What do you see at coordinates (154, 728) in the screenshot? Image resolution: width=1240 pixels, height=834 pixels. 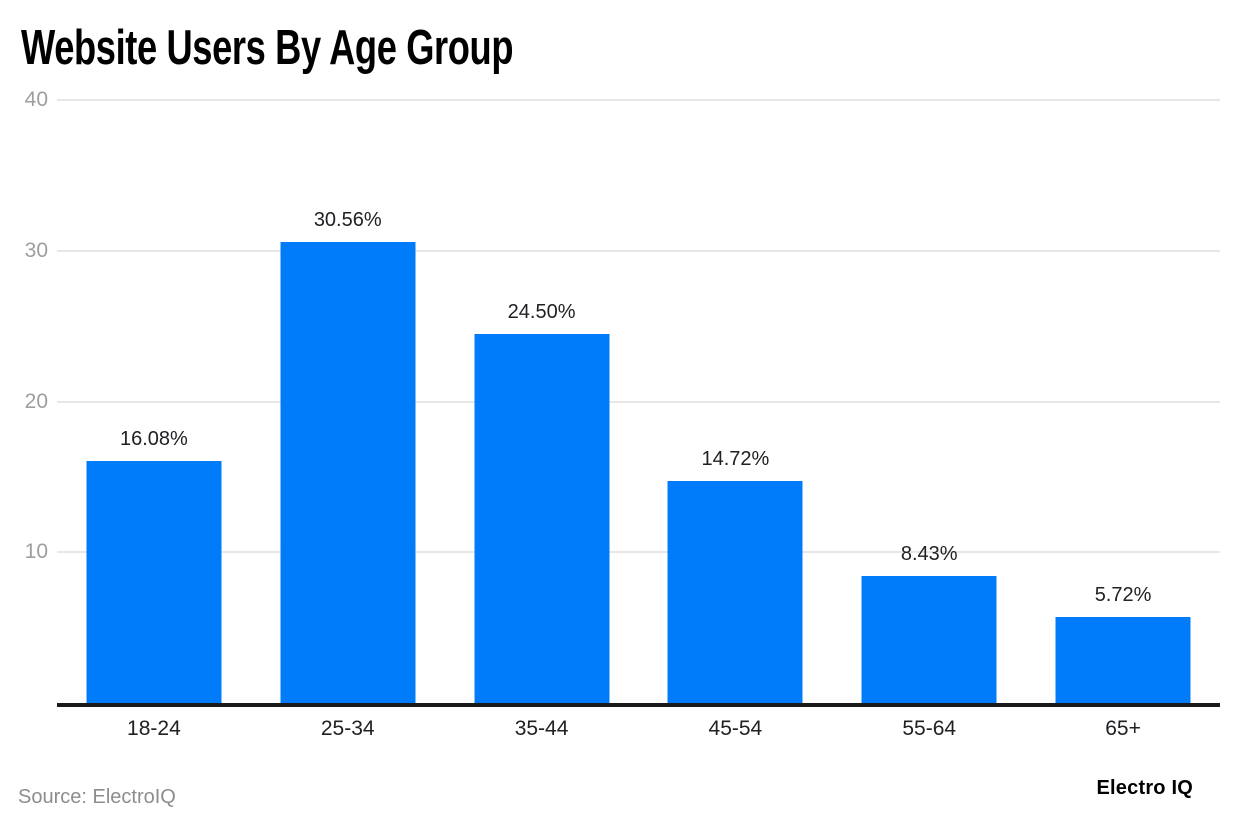 I see `x-axis-label-18-24: 18-24` at bounding box center [154, 728].